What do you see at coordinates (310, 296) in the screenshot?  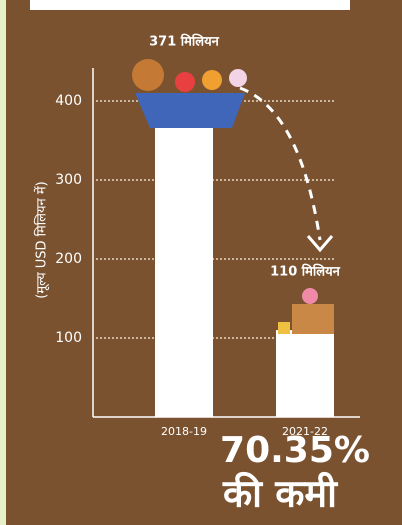 I see `toy-pink` at bounding box center [310, 296].